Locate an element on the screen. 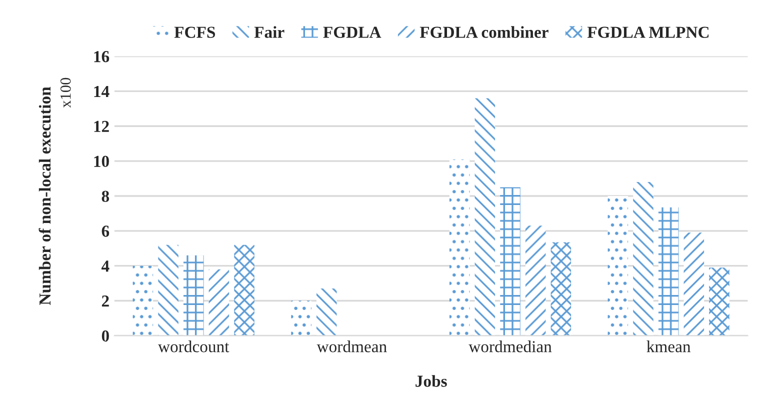 Image resolution: width=763 pixels, height=417 pixels. legend-label: FGDLA combiner is located at coordinates (484, 32).